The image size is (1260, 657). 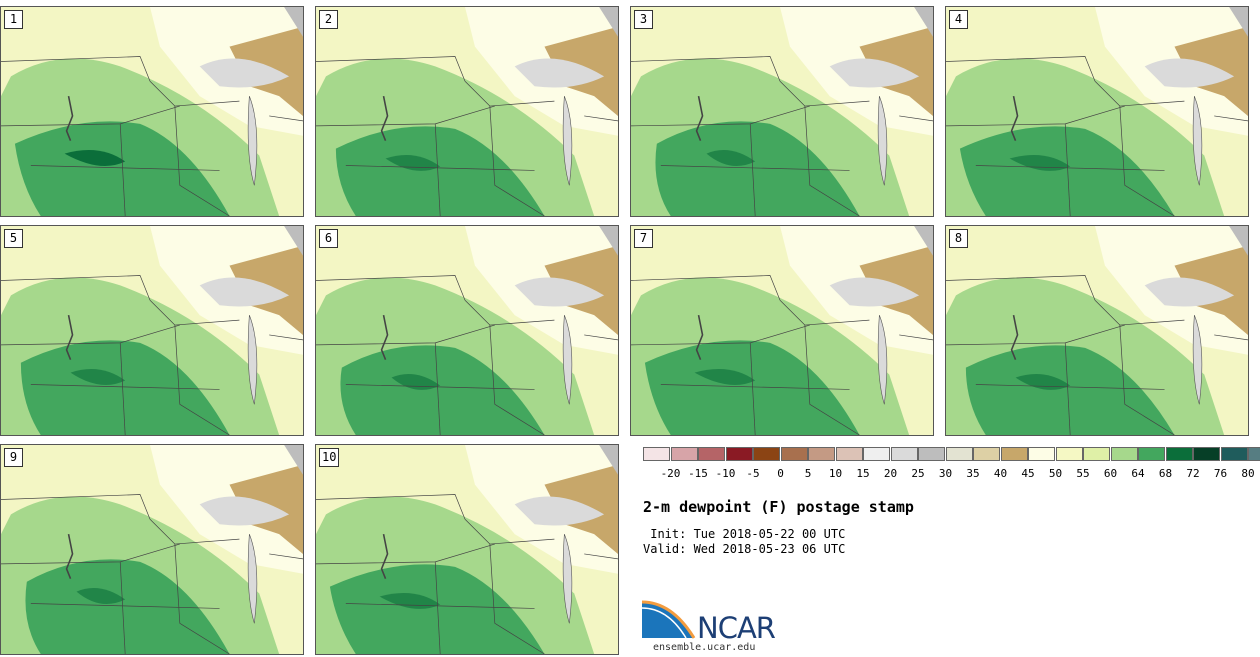 What do you see at coordinates (1138, 473) in the screenshot?
I see `colorbar-tick-label: 64` at bounding box center [1138, 473].